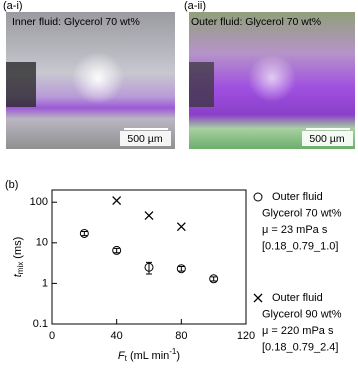  Describe the element at coordinates (42, 243) in the screenshot. I see `y-tick-label: 10` at that location.